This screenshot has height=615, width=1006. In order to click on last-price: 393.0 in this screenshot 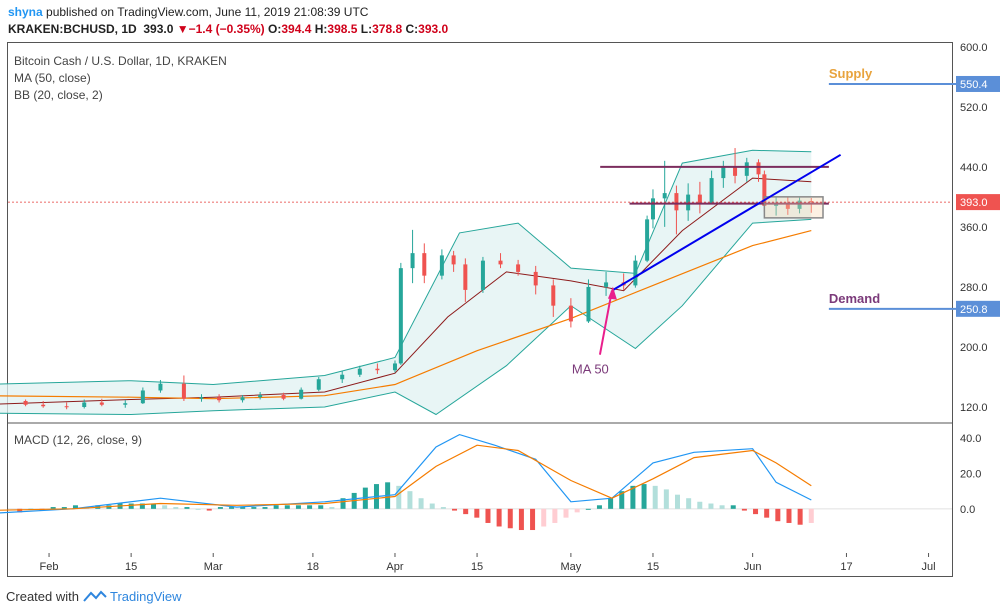, I will do `click(158, 29)`.